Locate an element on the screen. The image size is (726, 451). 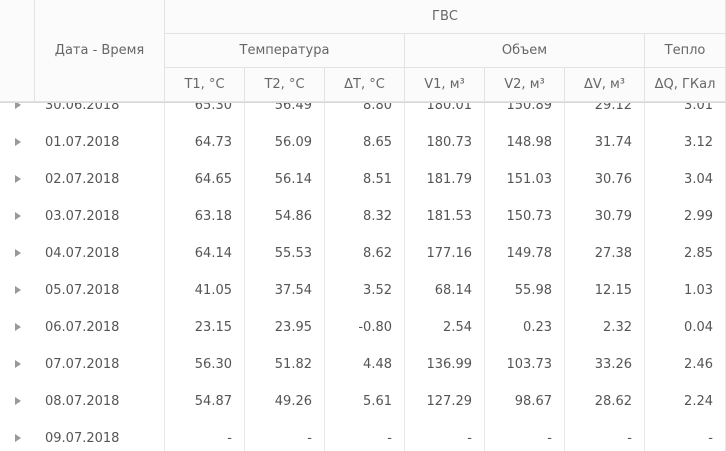
value-cell: 3.01 is located at coordinates (685, 113).